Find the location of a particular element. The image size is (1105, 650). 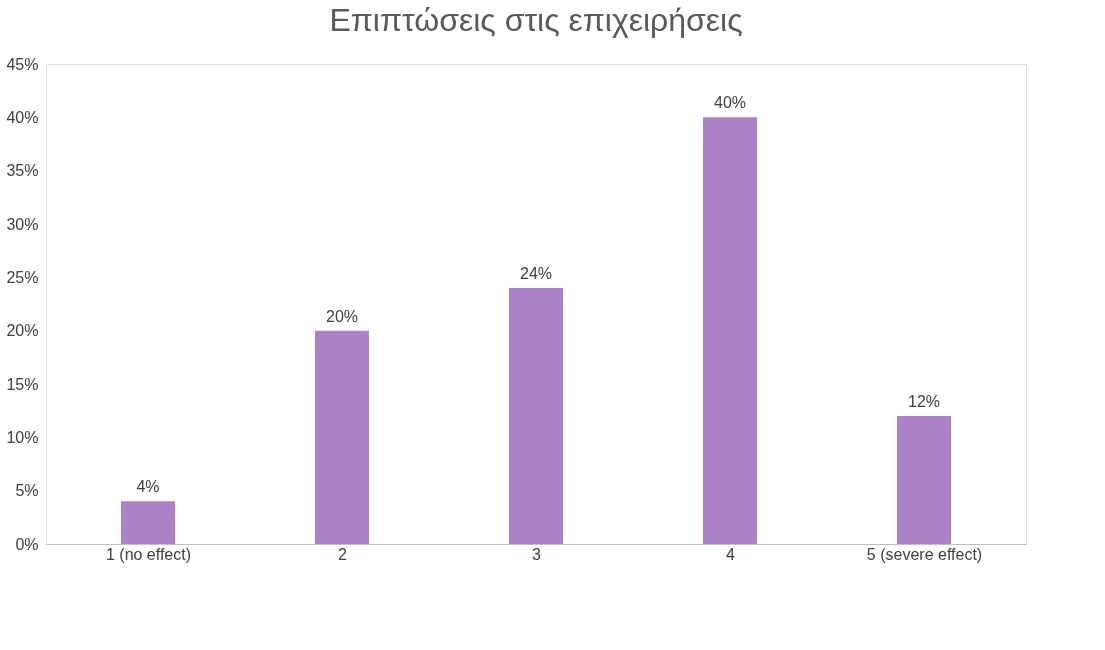

y-tick-label: 25% is located at coordinates (22, 277).